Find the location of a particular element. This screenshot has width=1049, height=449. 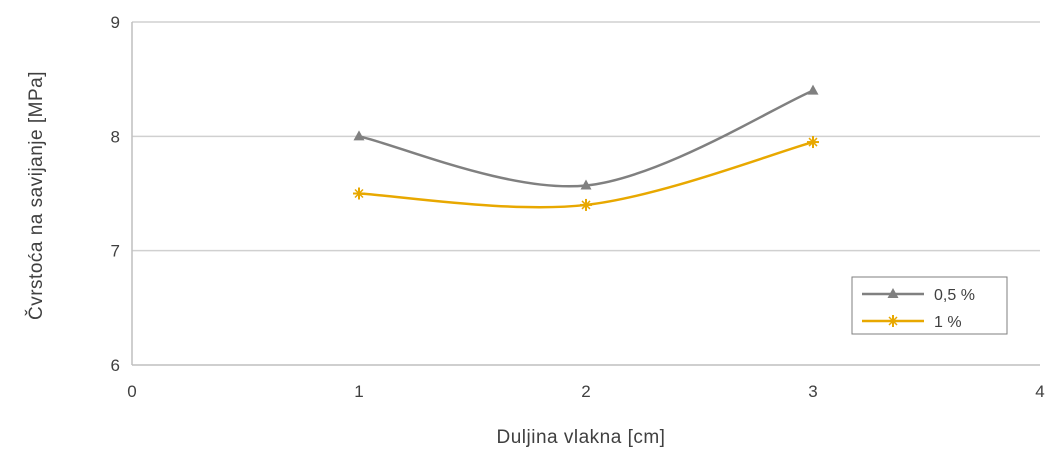

legend: 0,5 % 1 % is located at coordinates (929, 305).